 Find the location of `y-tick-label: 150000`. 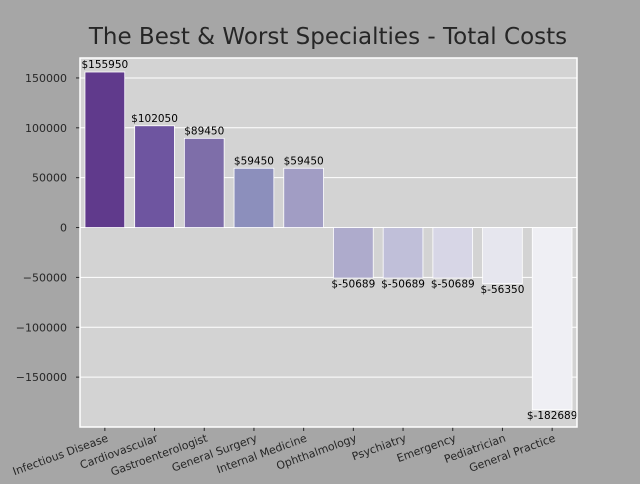

y-tick-label: 150000 is located at coordinates (46, 78).